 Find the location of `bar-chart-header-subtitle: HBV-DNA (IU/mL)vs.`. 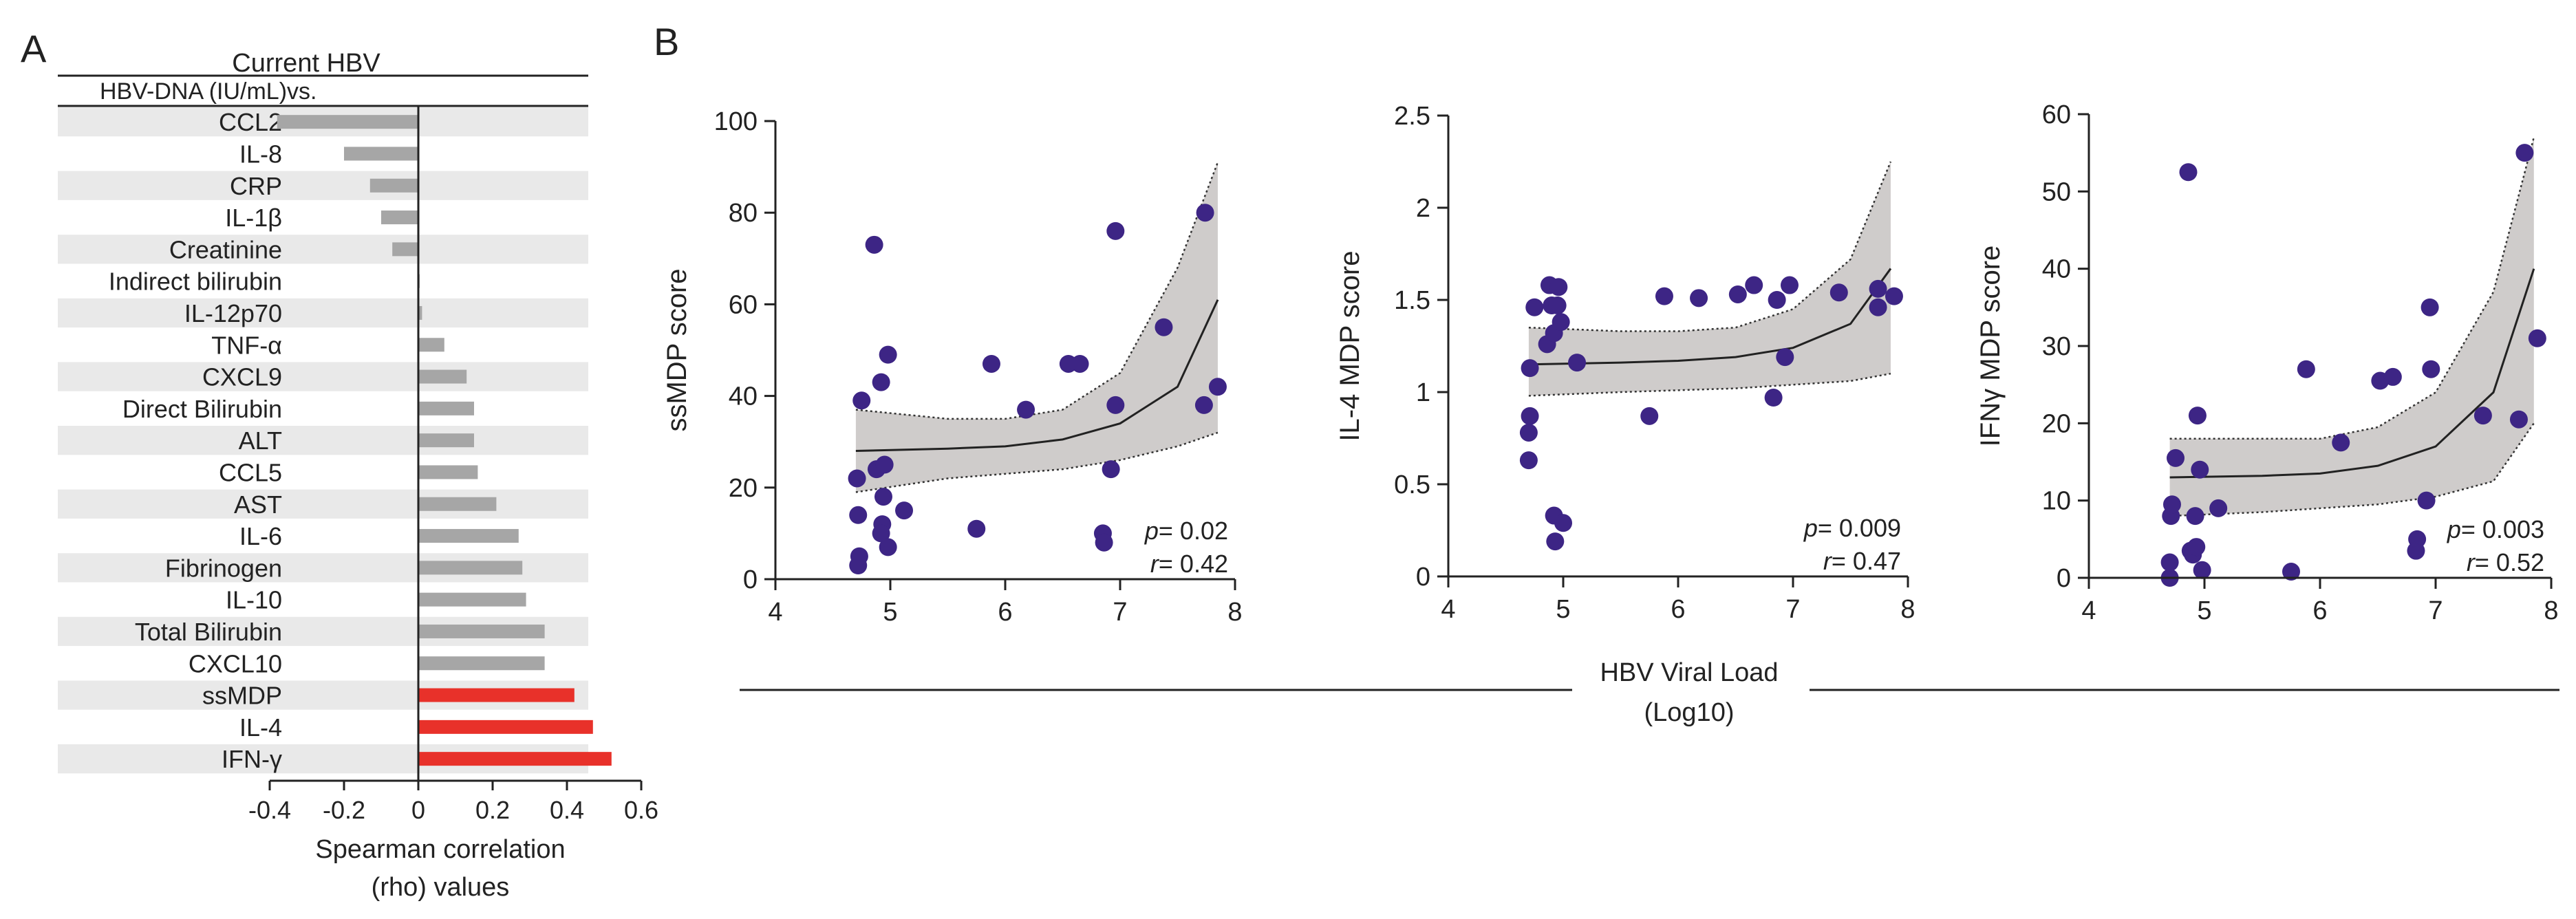

bar-chart-header-subtitle: HBV-DNA (IU/mL)vs. is located at coordinates (208, 91).